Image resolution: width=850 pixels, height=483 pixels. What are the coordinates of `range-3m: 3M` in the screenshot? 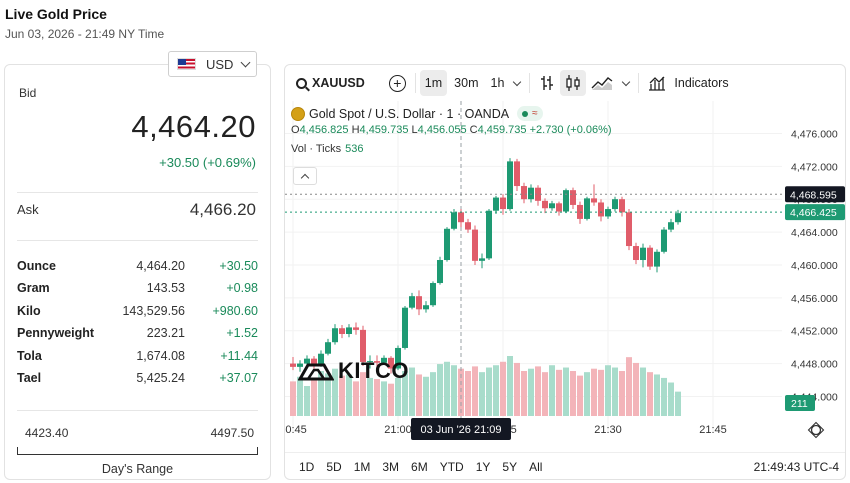 It's located at (391, 466).